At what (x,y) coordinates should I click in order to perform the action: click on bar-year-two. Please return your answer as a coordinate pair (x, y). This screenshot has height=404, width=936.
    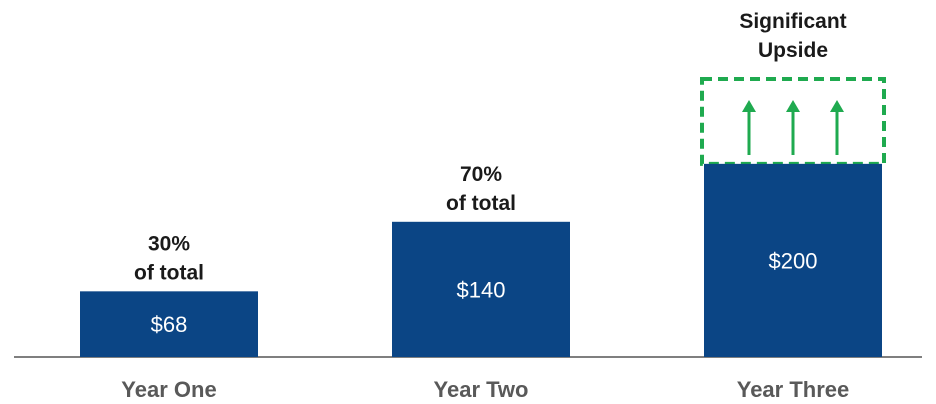
    Looking at the image, I should click on (481, 289).